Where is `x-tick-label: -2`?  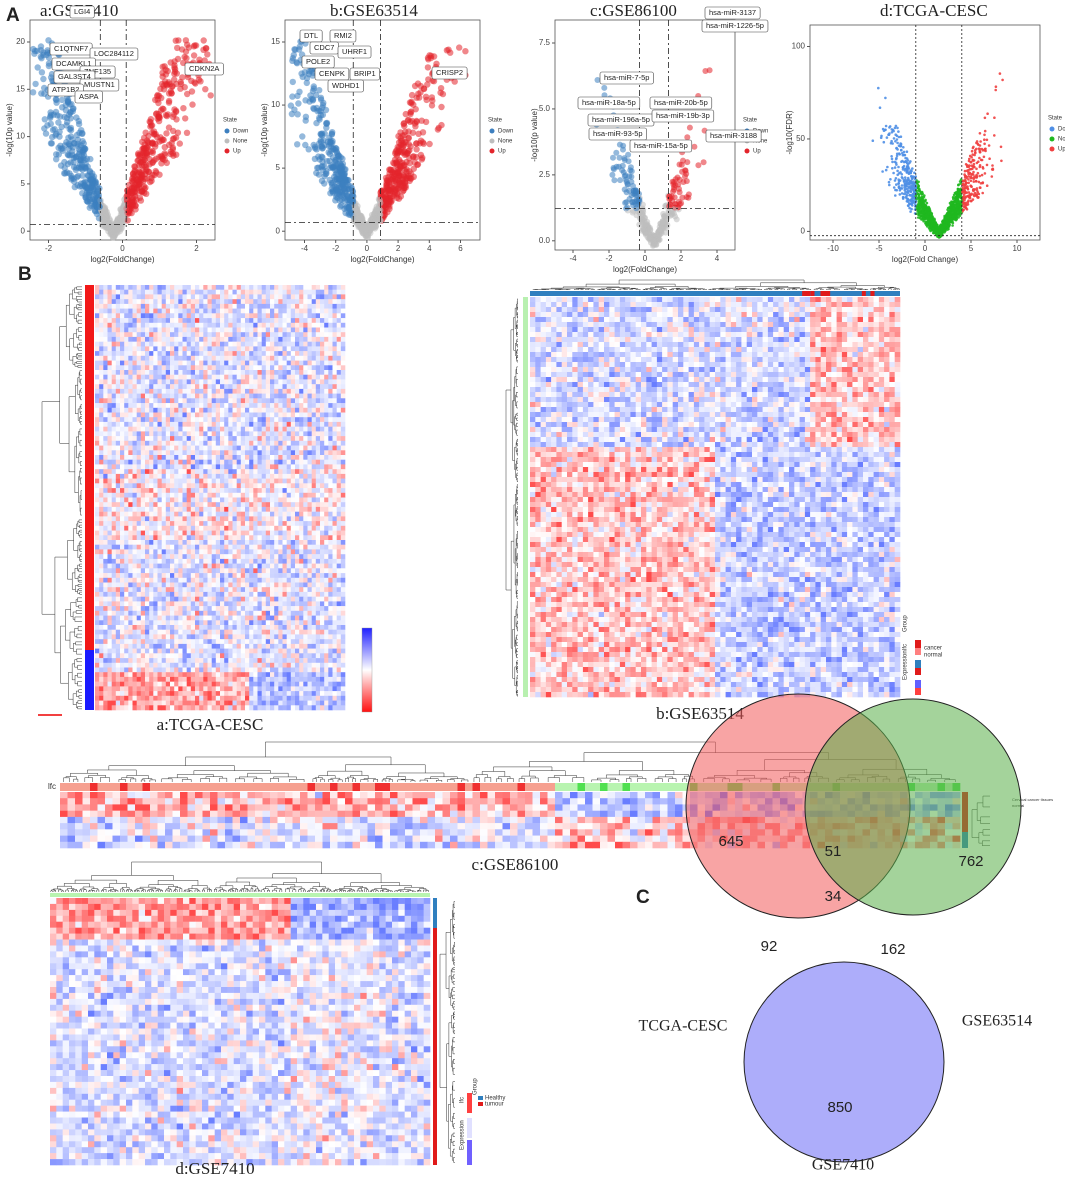
x-tick-label: -2 is located at coordinates (336, 248).